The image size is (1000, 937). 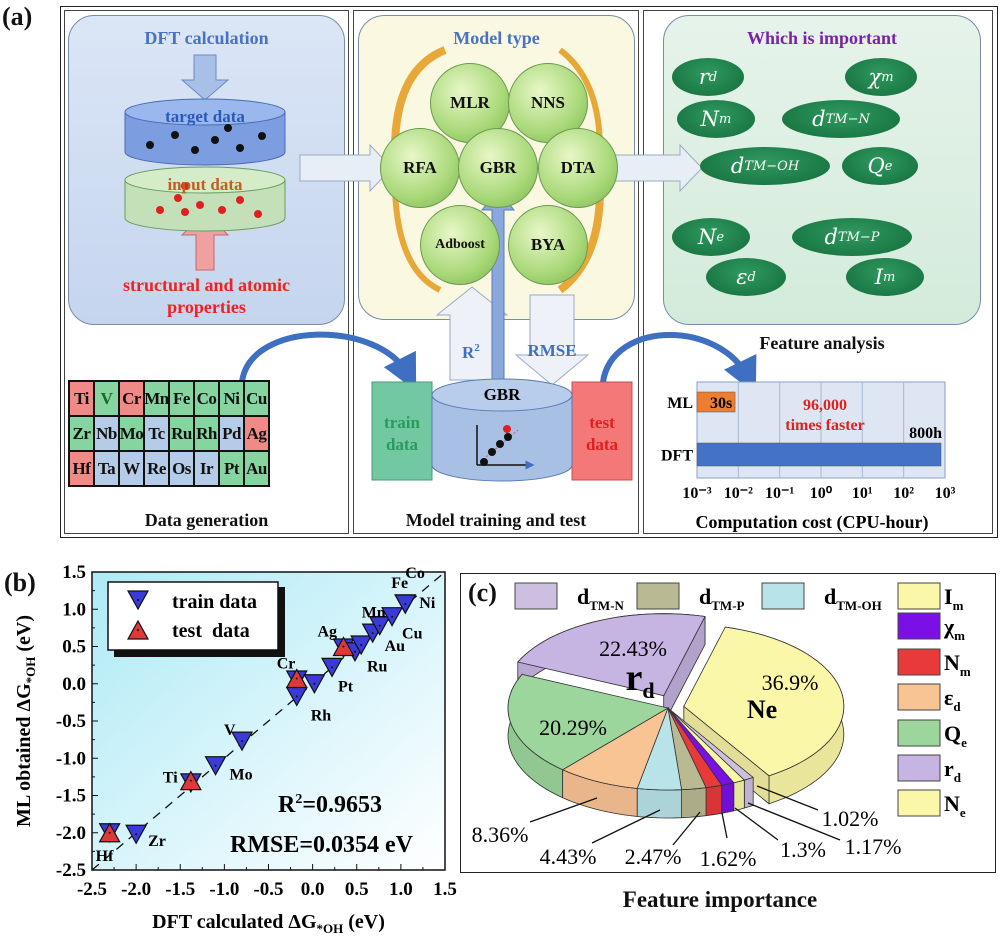 What do you see at coordinates (825, 405) in the screenshot?
I see `speedup-annotation: 96,000` at bounding box center [825, 405].